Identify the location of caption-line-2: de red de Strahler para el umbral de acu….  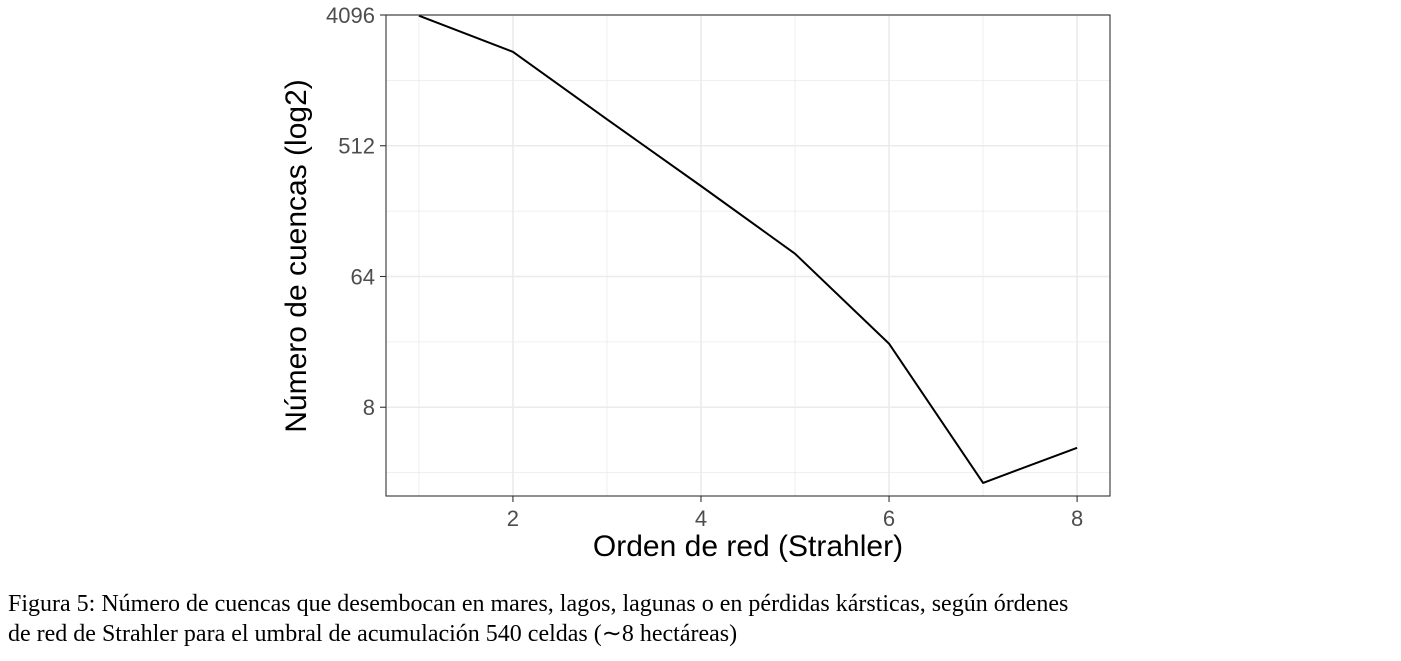
(373, 634).